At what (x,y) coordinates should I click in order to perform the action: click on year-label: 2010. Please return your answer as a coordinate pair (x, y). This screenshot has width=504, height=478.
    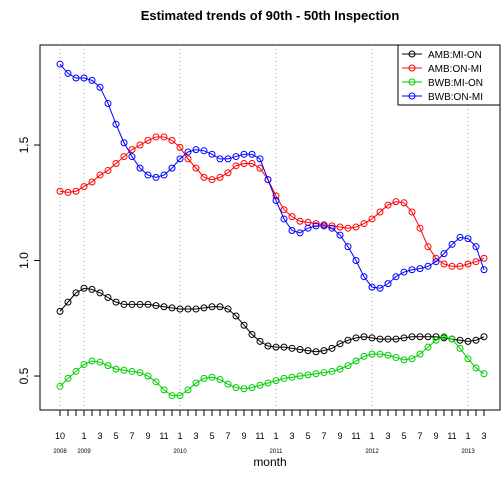
    Looking at the image, I should click on (180, 452).